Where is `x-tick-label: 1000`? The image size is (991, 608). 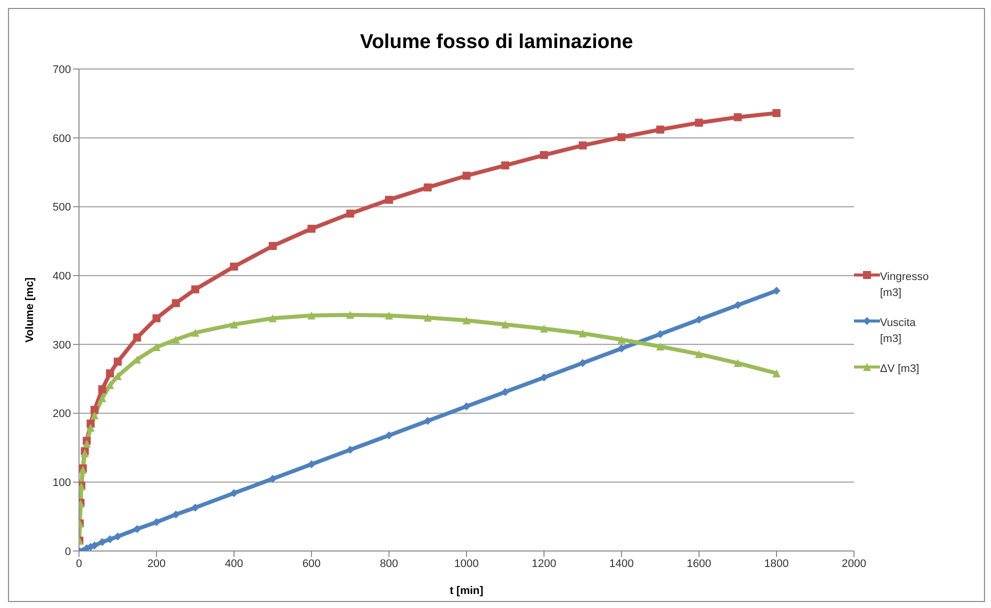
x-tick-label: 1000 is located at coordinates (466, 564).